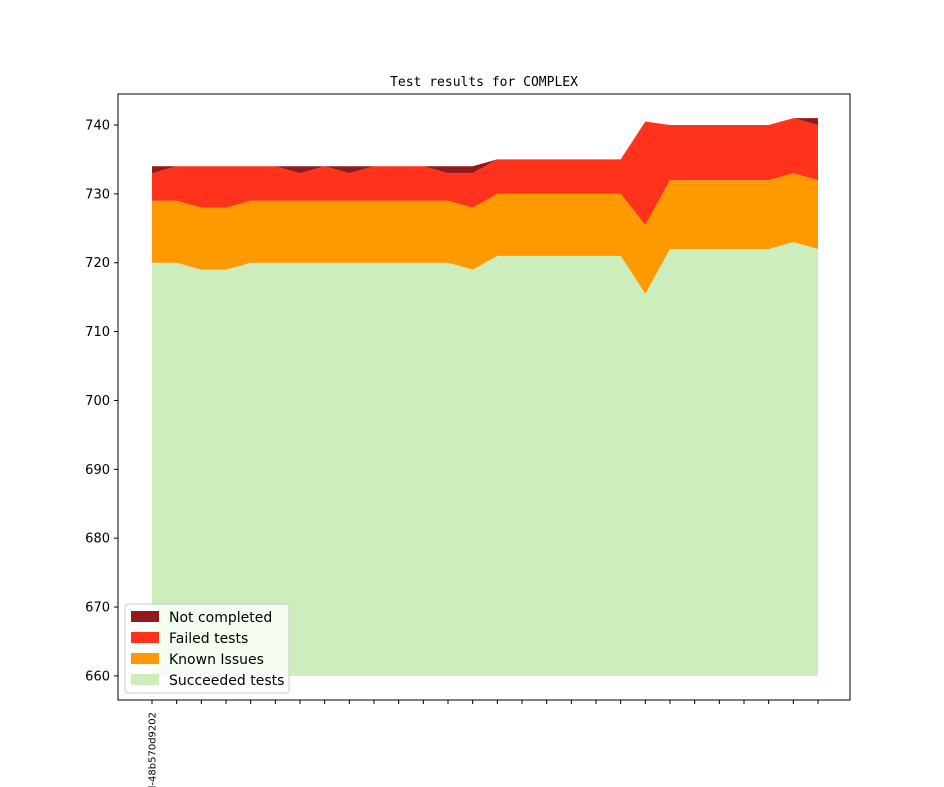  What do you see at coordinates (220, 618) in the screenshot?
I see `legend-label-not-completed: Not completed` at bounding box center [220, 618].